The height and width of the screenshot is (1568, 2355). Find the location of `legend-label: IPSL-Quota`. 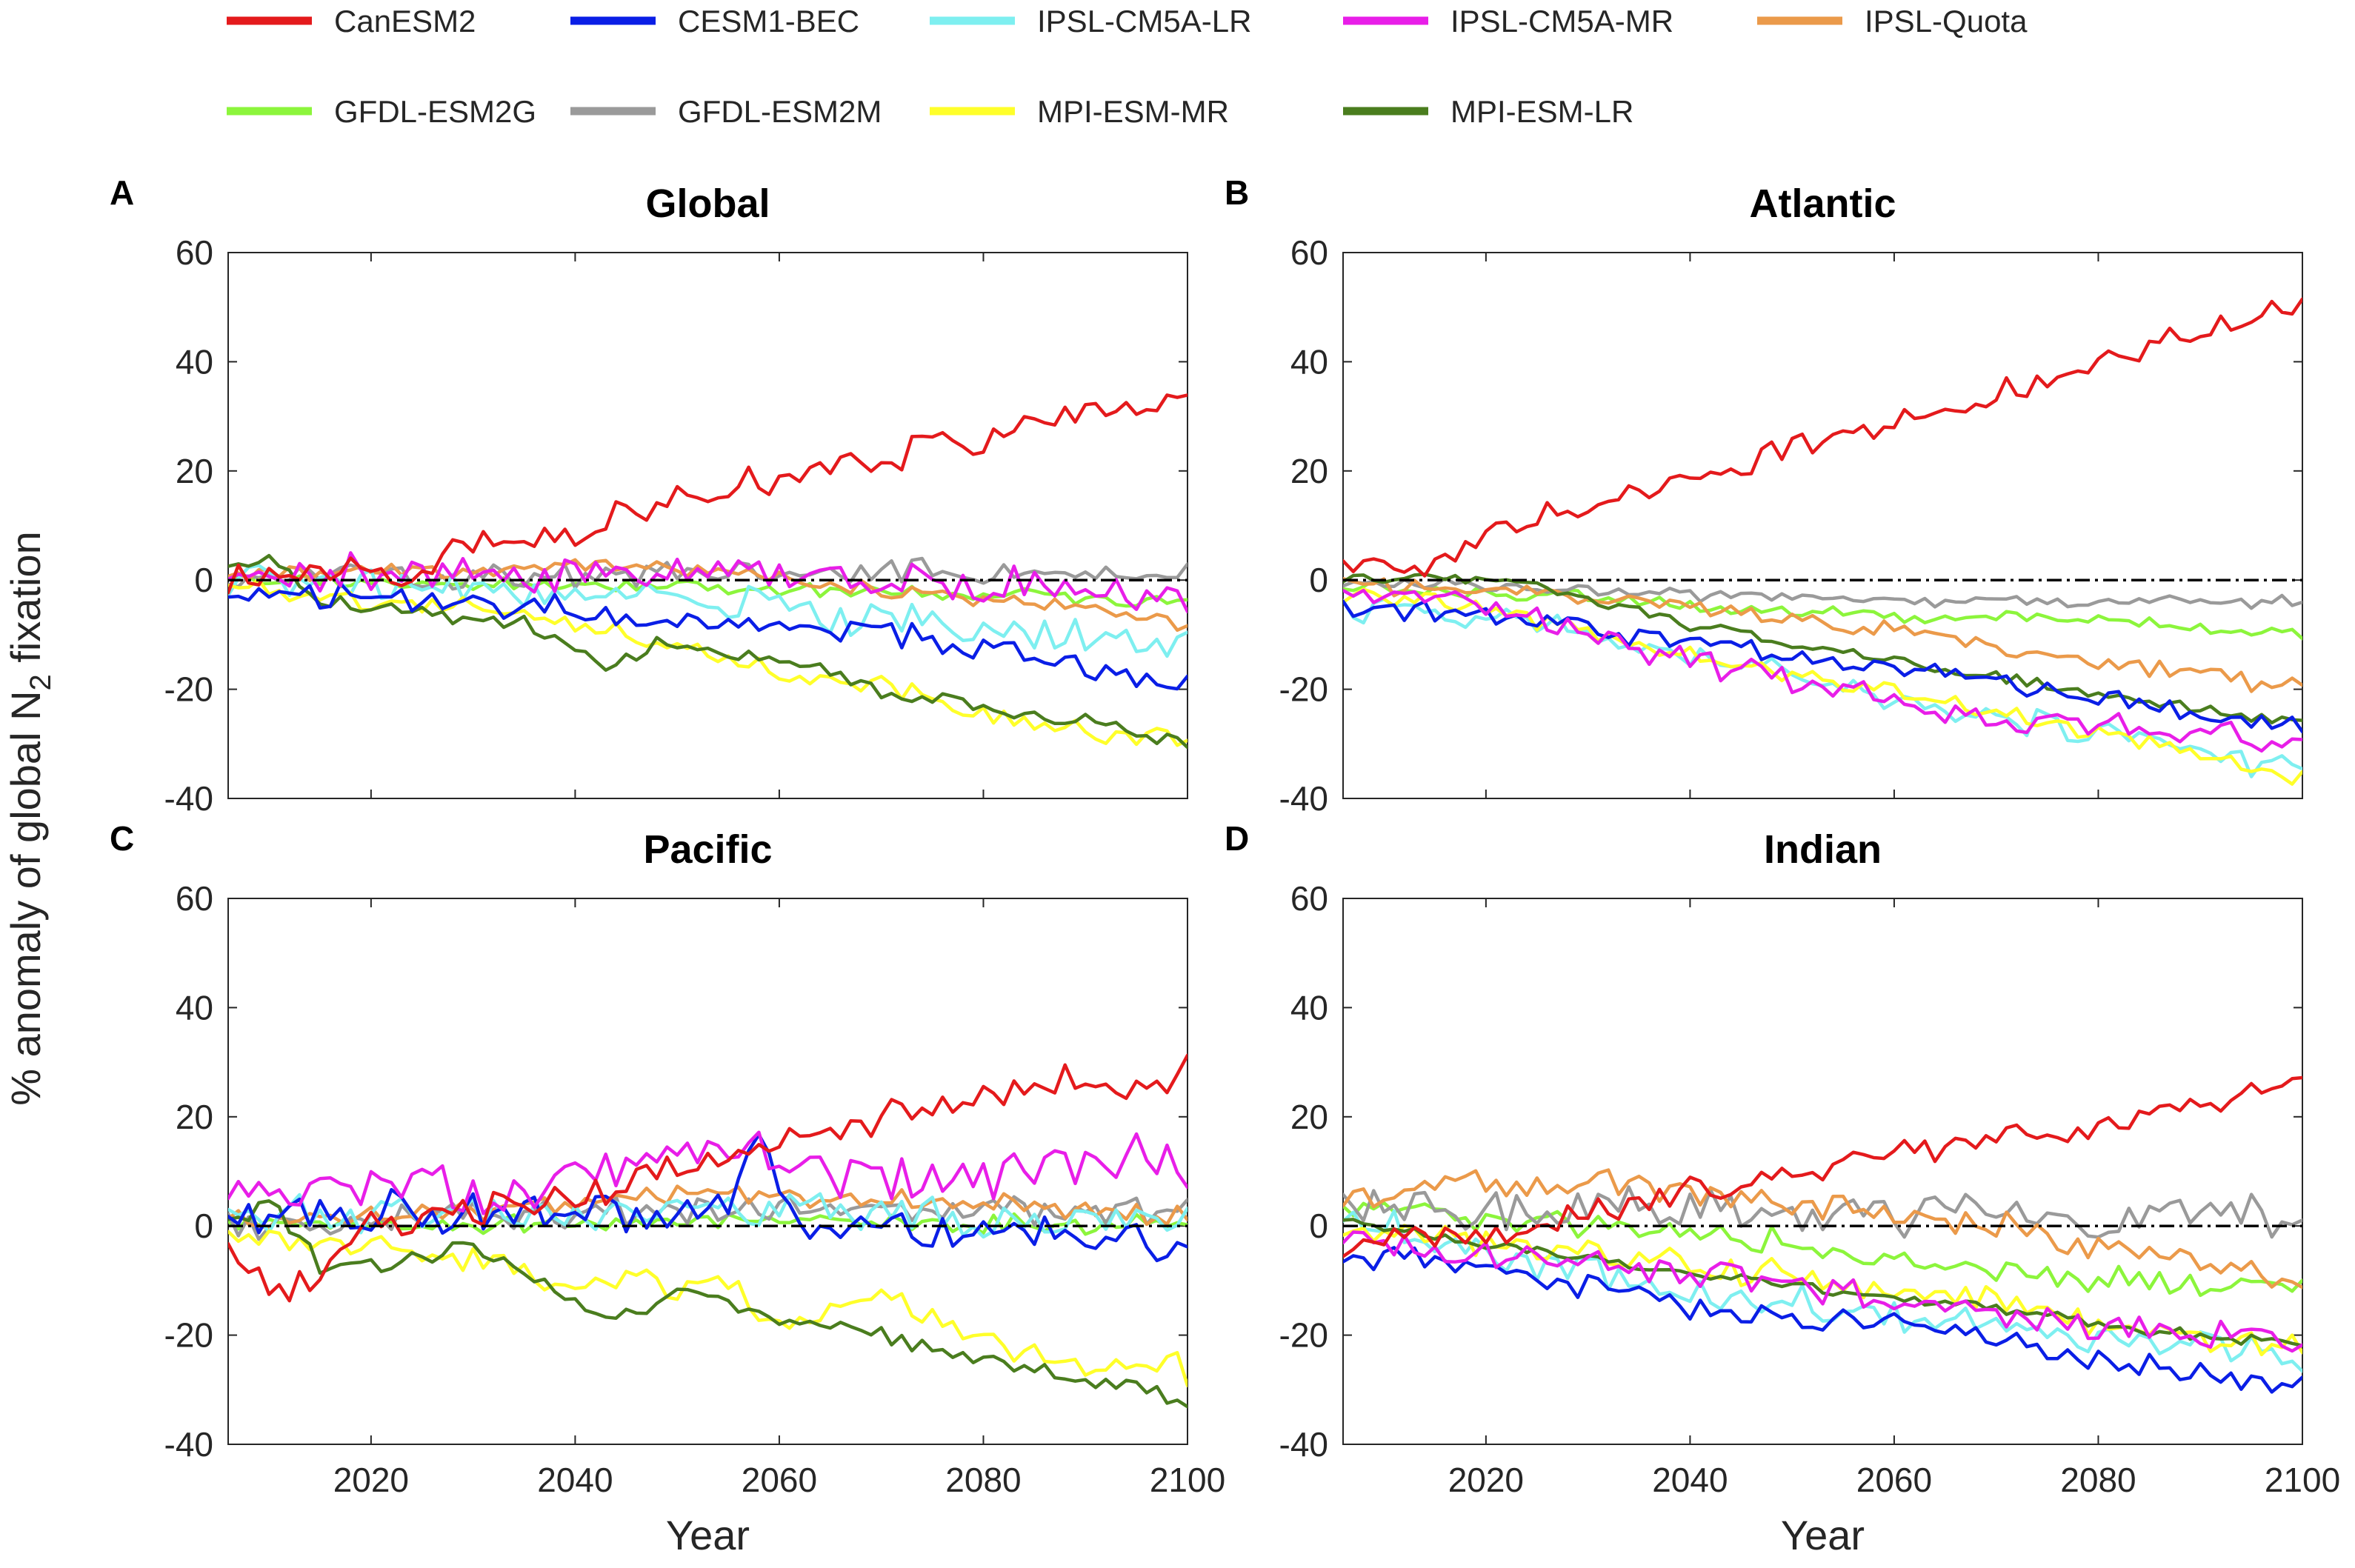

legend-label: IPSL-Quota is located at coordinates (1946, 21).